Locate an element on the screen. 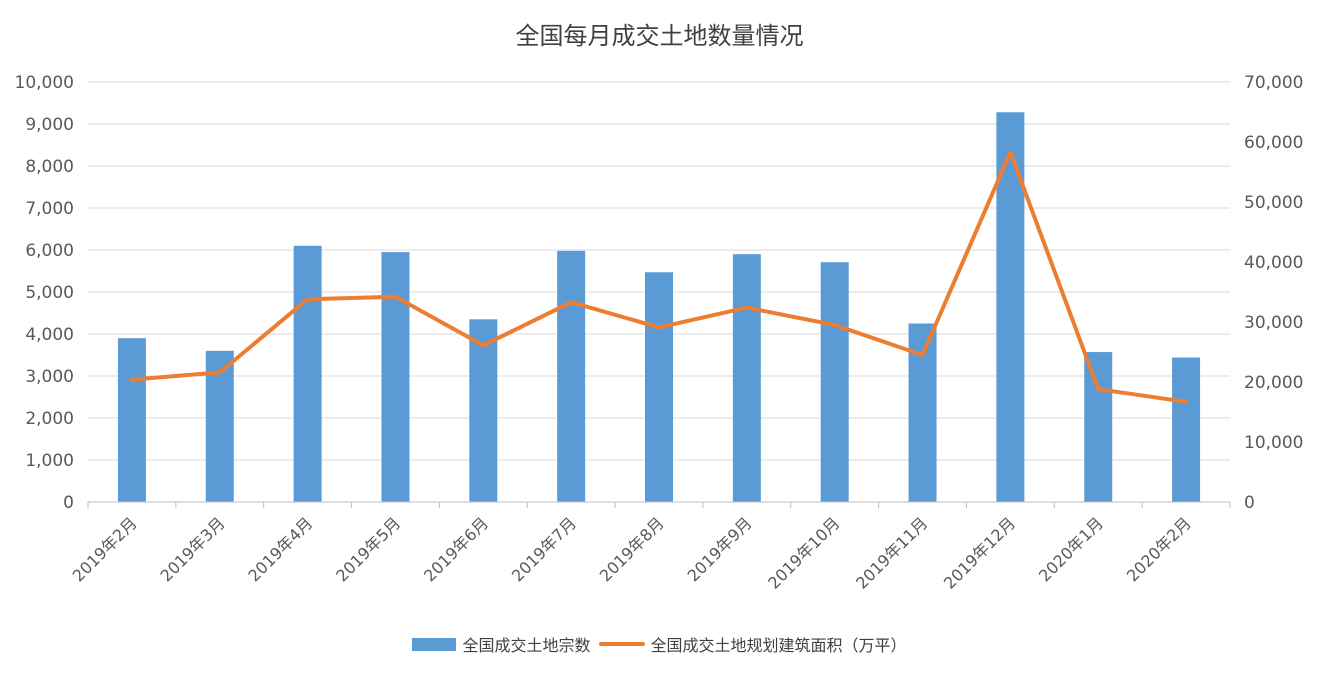  right-y-tick-label: 0 is located at coordinates (1249, 503).